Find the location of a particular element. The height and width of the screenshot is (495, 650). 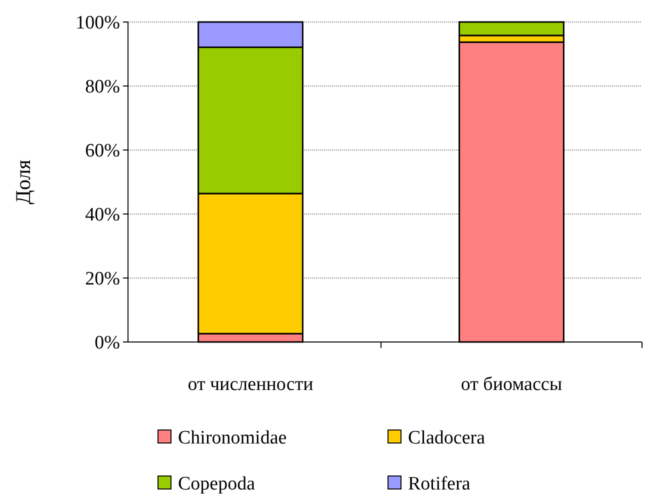

legend-label: Rotifera is located at coordinates (439, 484).